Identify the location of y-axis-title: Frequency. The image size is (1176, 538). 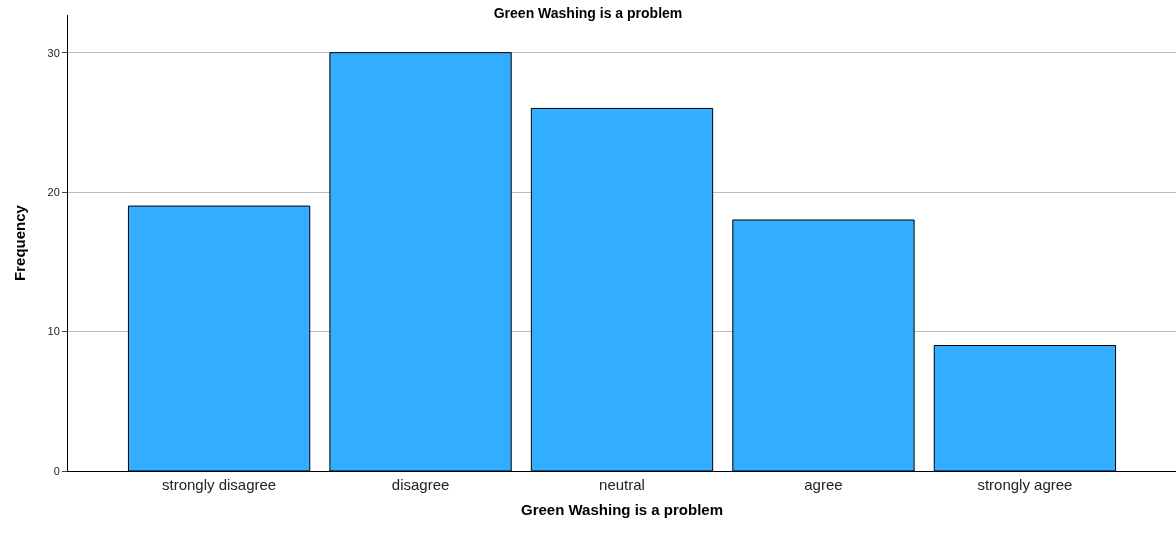
(19, 242).